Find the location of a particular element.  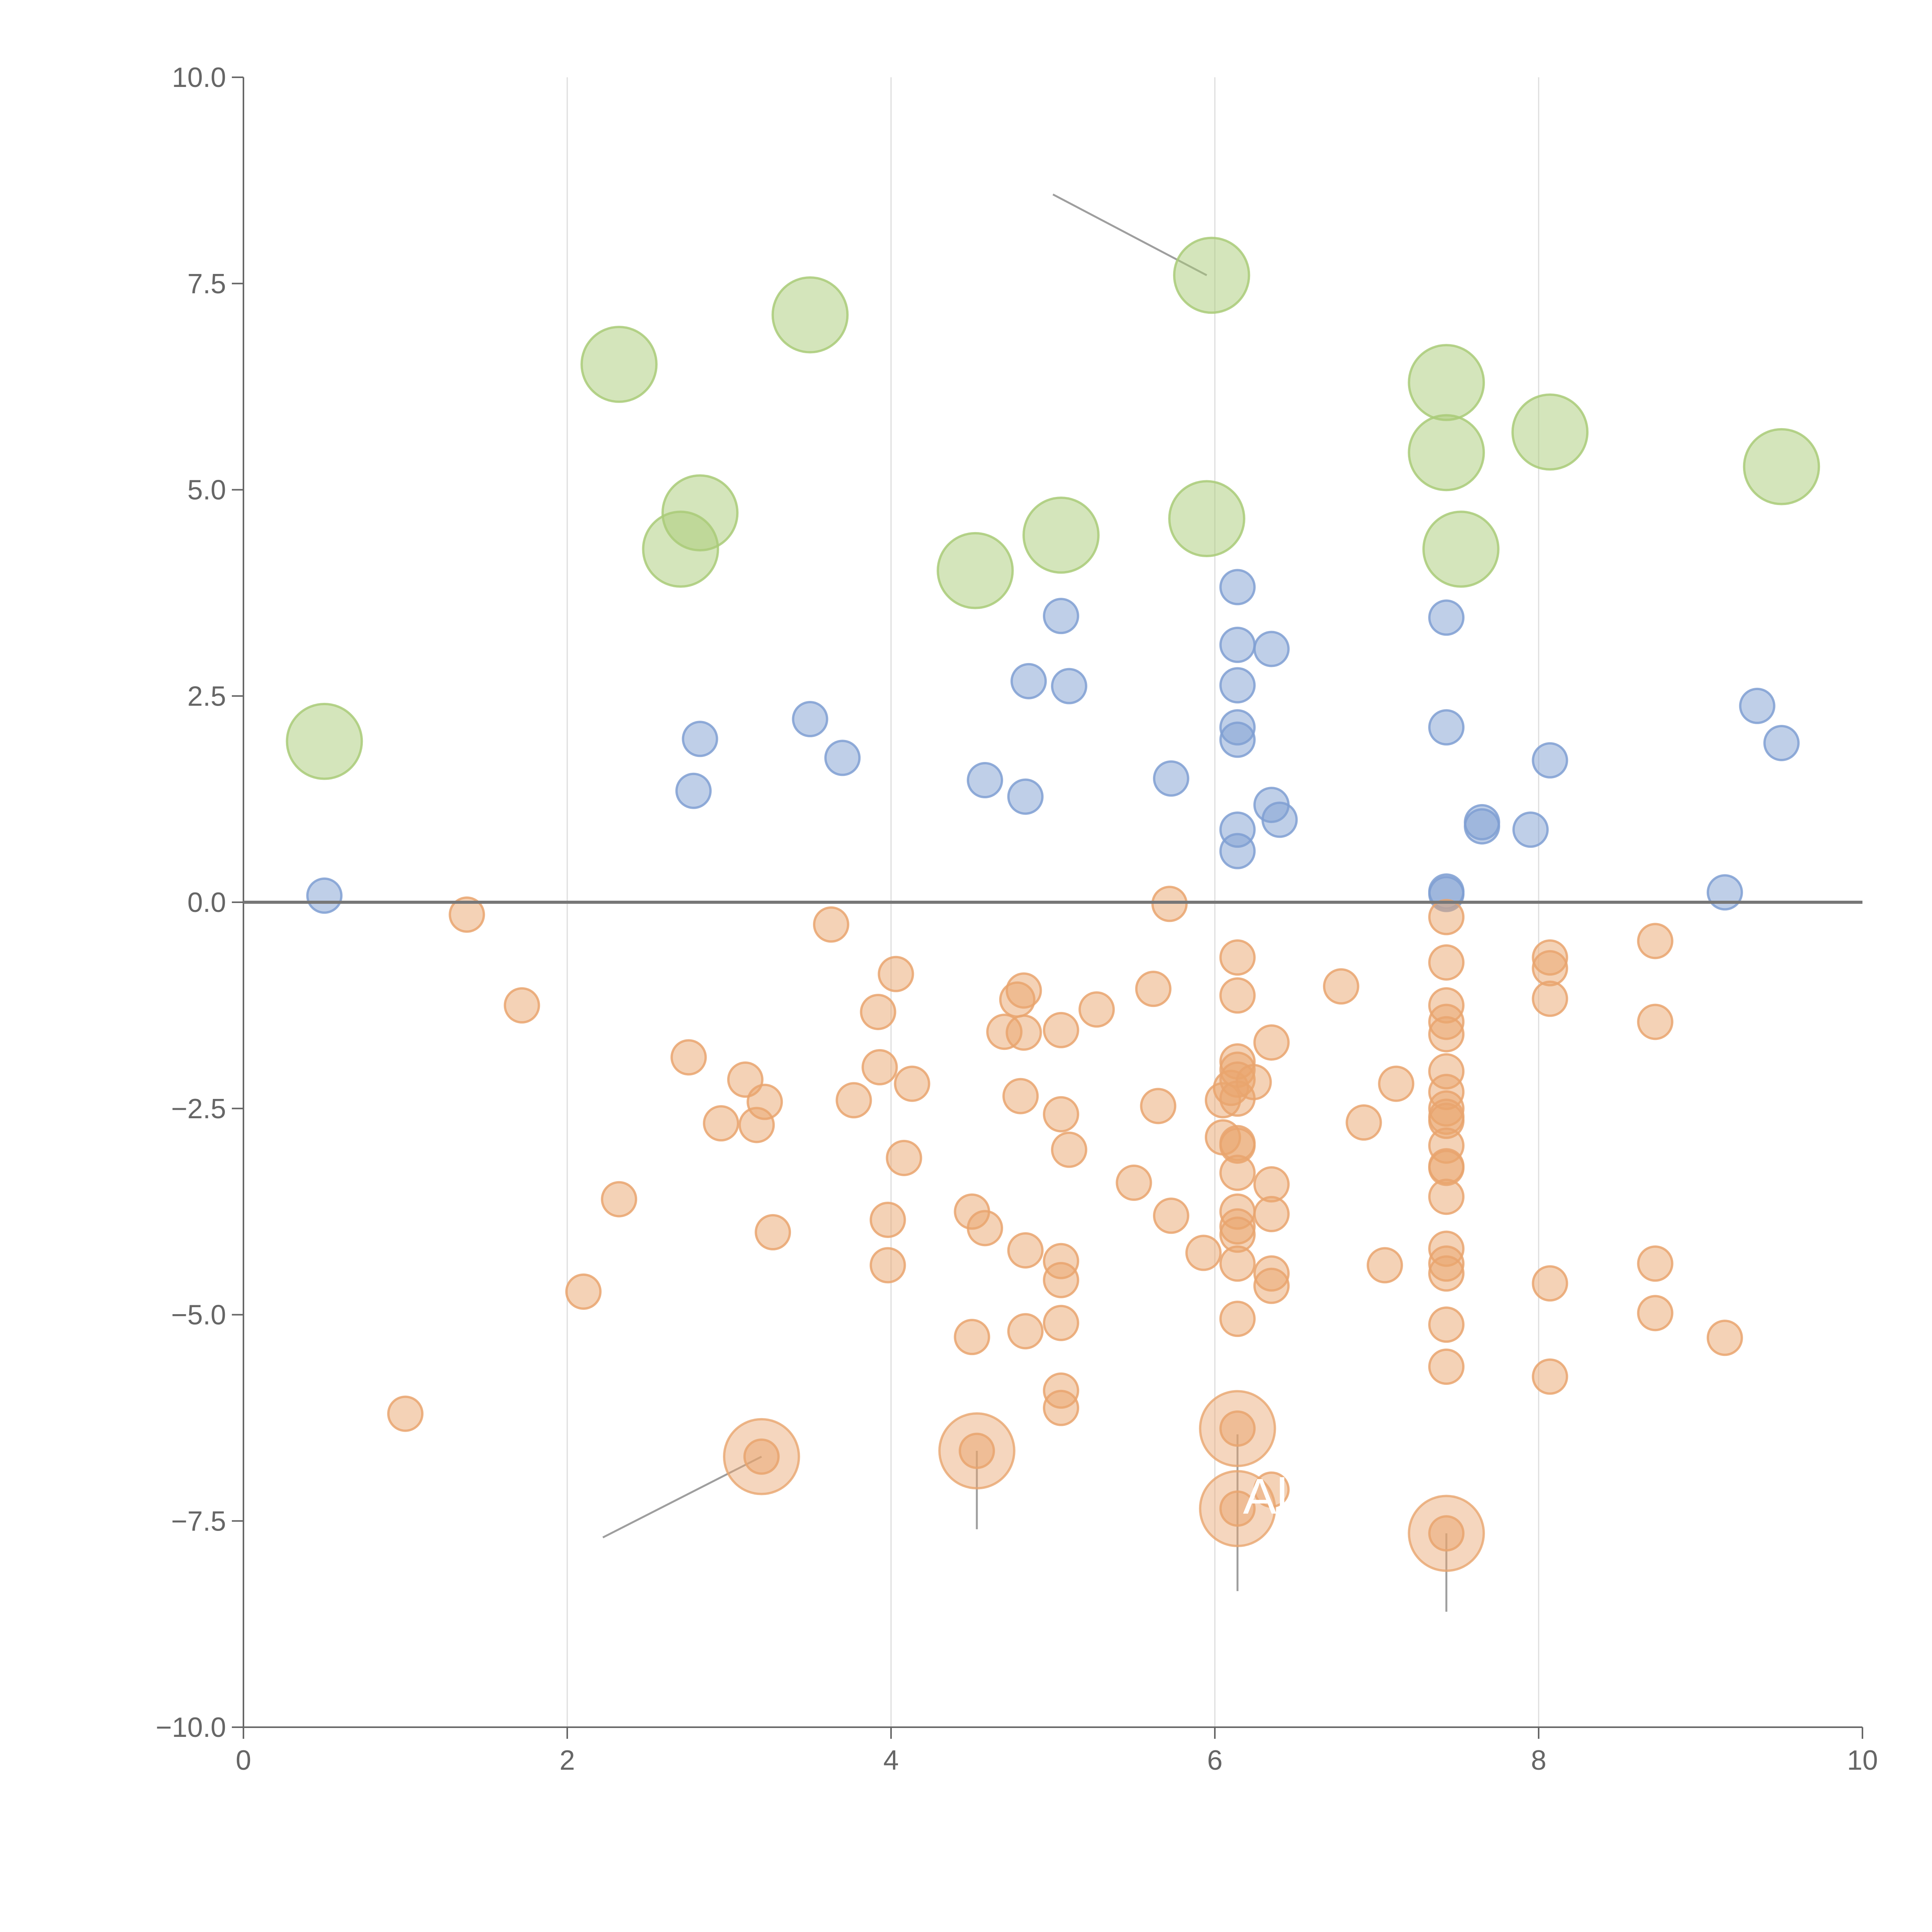

annotations: Al is located at coordinates (1265, 1496).